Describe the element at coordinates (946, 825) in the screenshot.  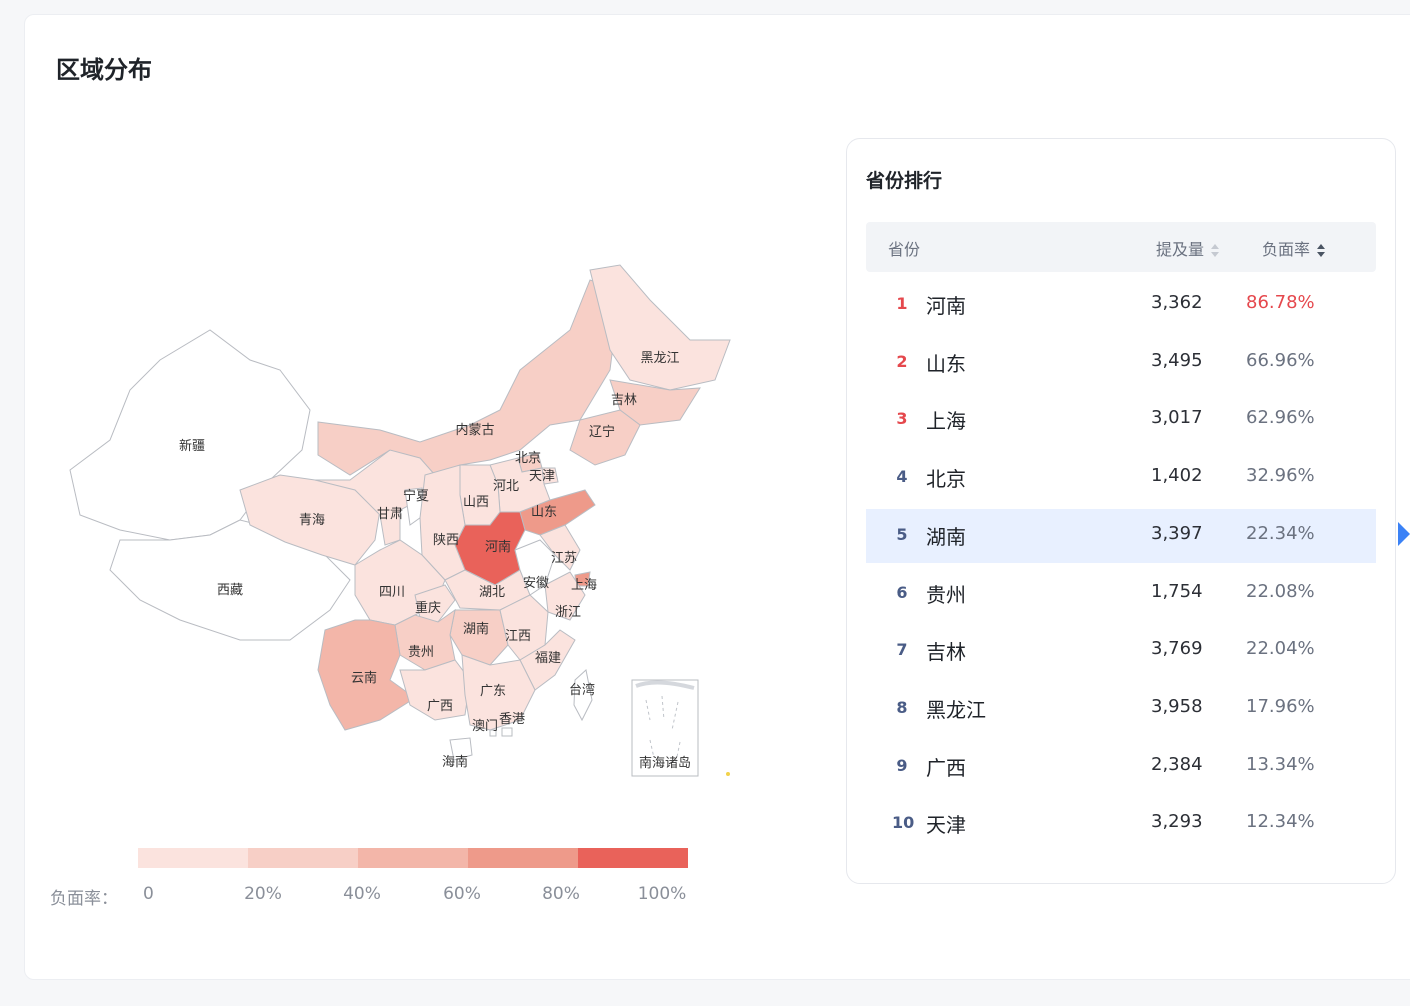
I see `province-name: 天津` at that location.